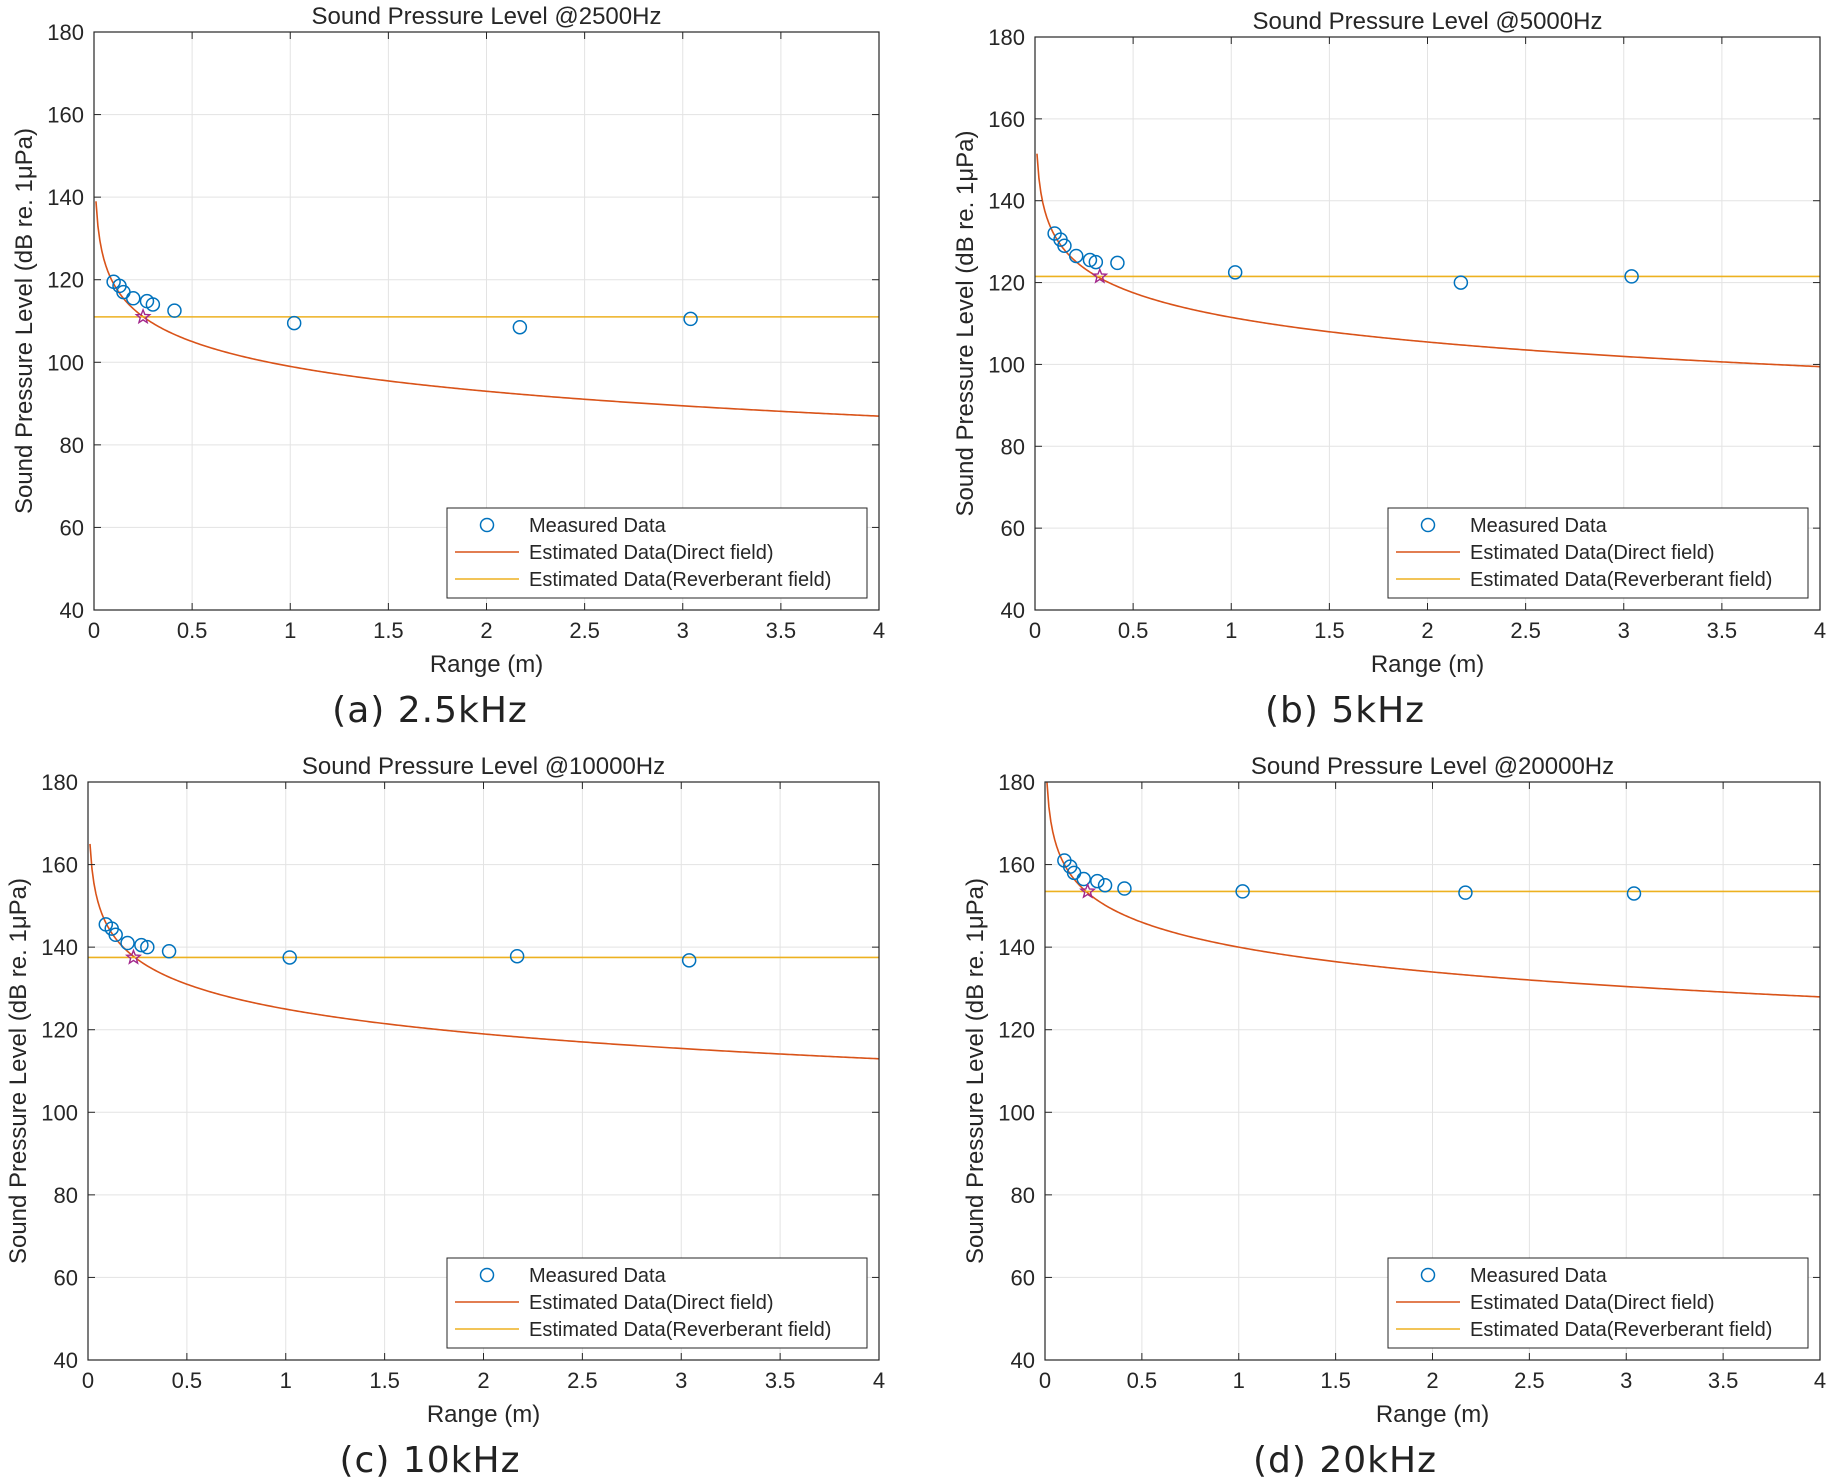 The height and width of the screenshot is (1481, 1831). What do you see at coordinates (1428, 21) in the screenshot?
I see `chart-title: Sound Pressure Level @5000Hz` at bounding box center [1428, 21].